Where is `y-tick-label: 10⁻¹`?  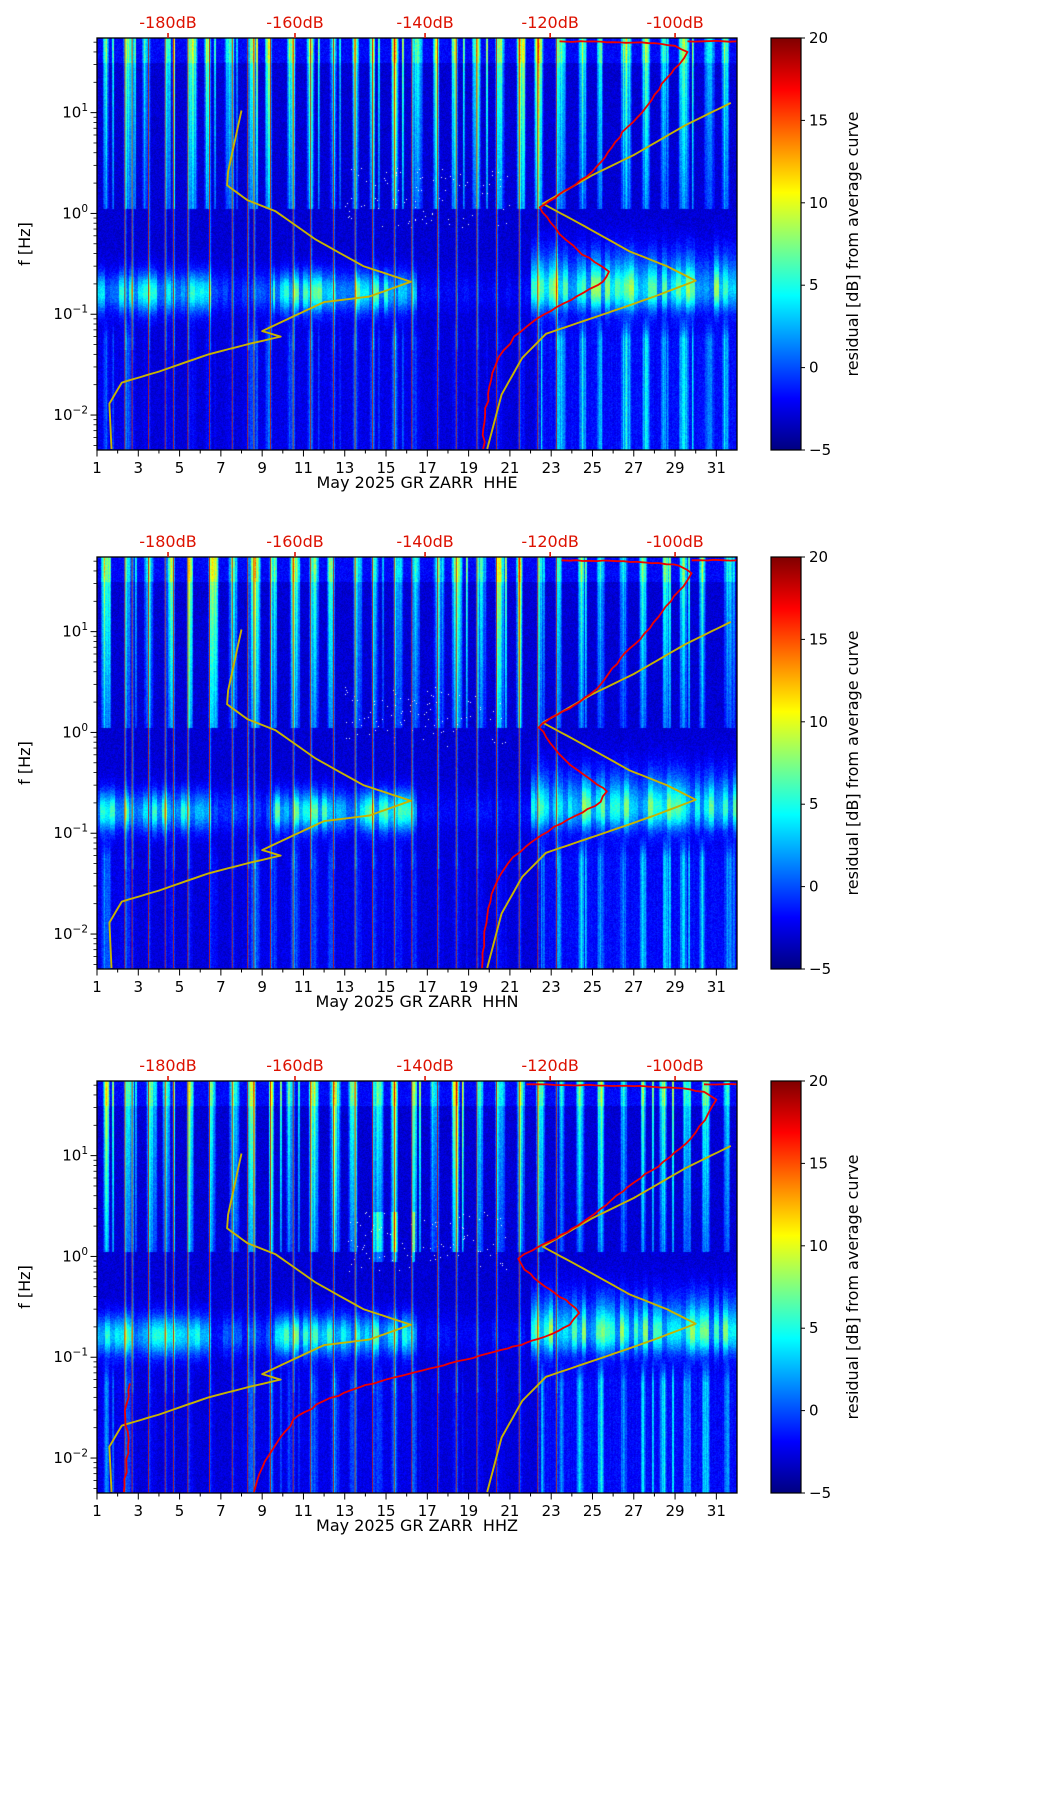 y-tick-label: 10⁻¹ is located at coordinates (70, 833).